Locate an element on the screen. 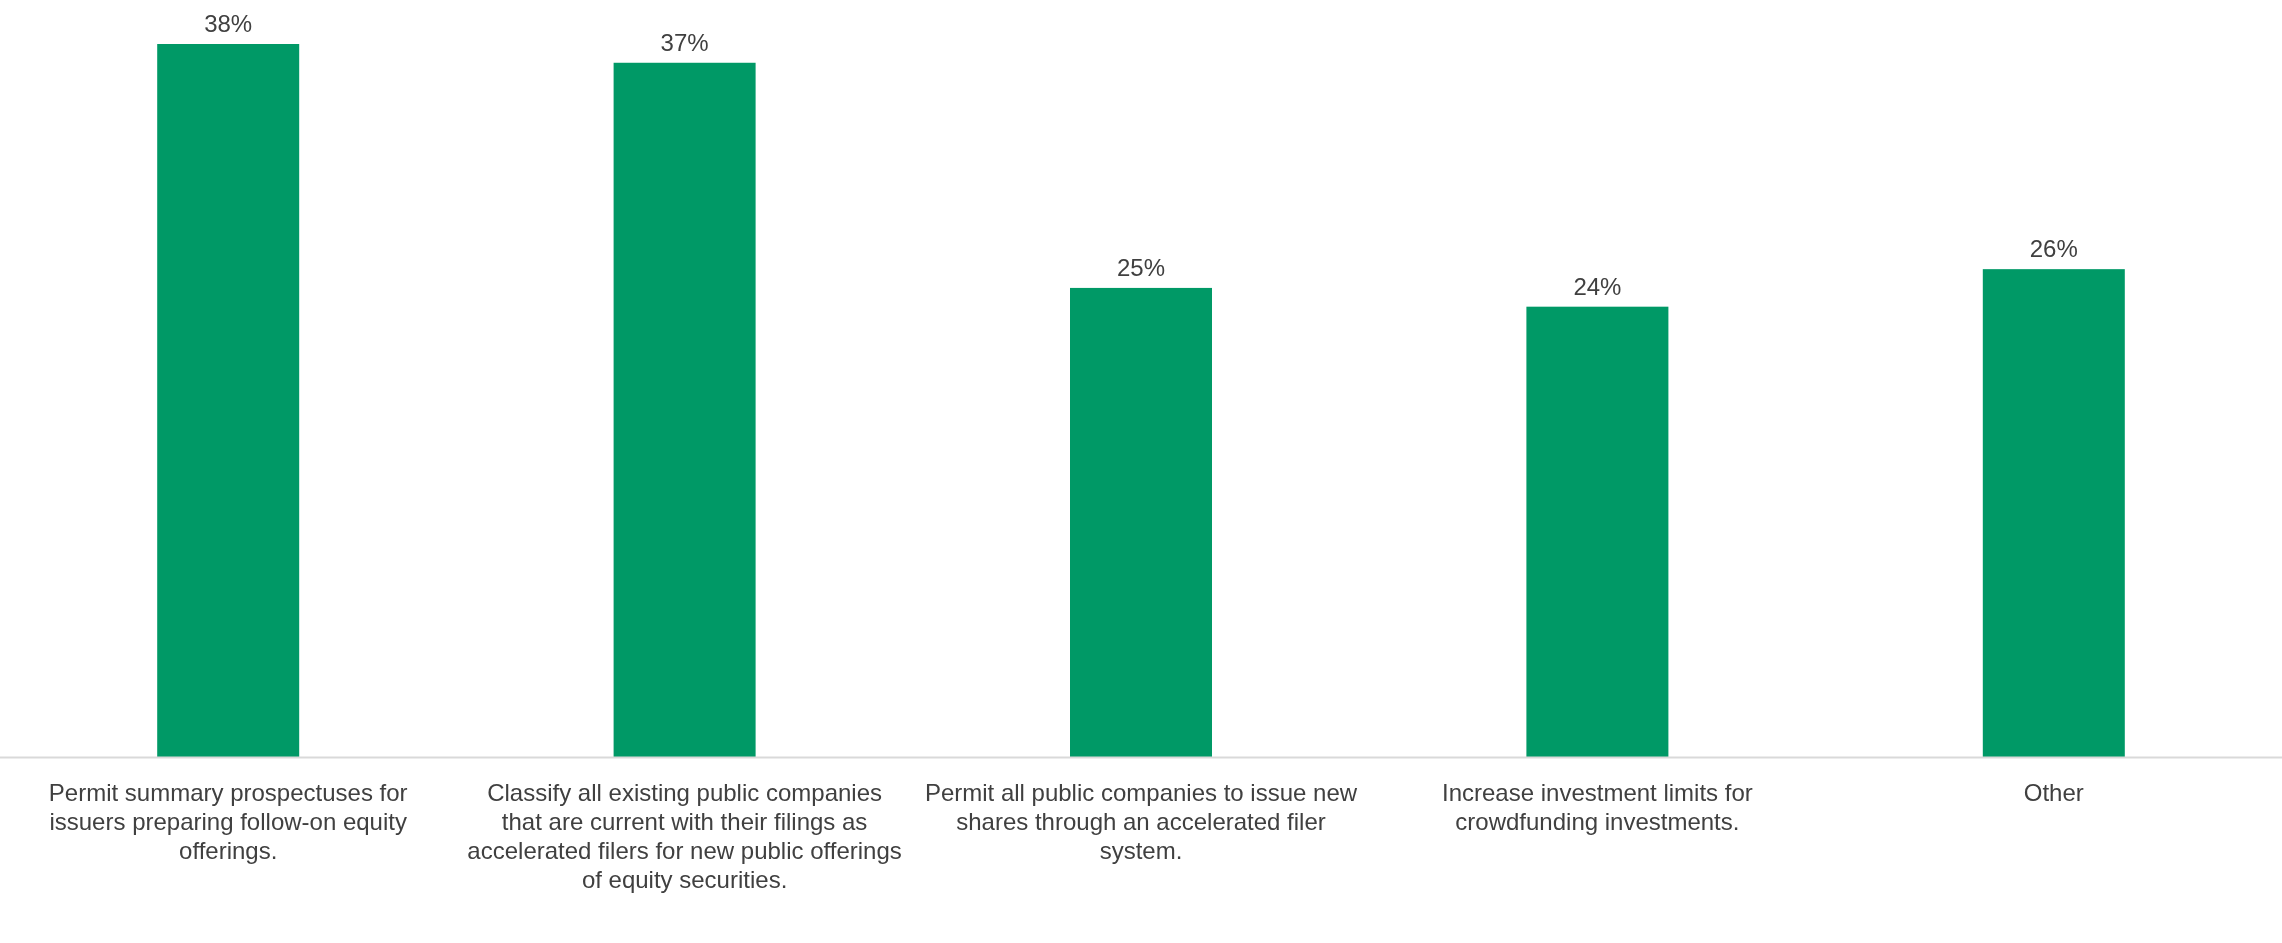 The height and width of the screenshot is (943, 2282). data-label: 37% is located at coordinates (684, 42).